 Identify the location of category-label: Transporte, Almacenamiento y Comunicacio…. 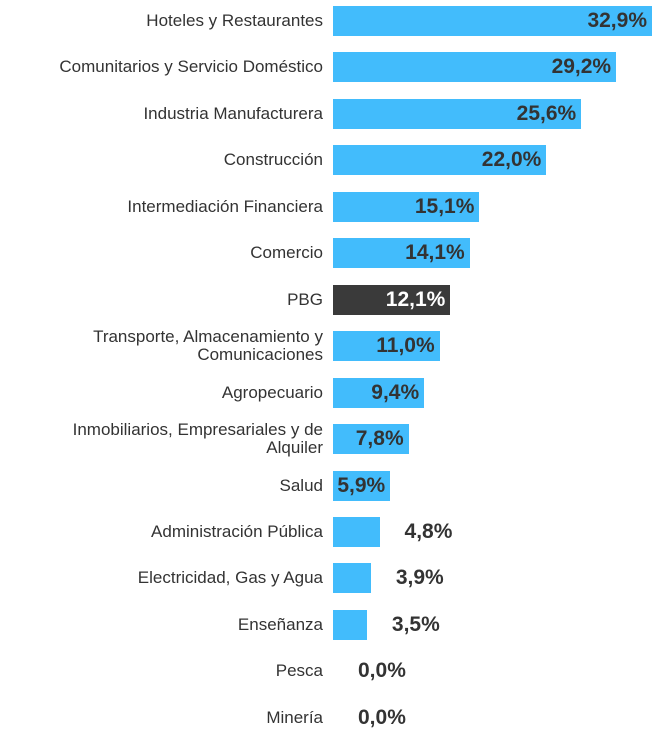
(208, 346).